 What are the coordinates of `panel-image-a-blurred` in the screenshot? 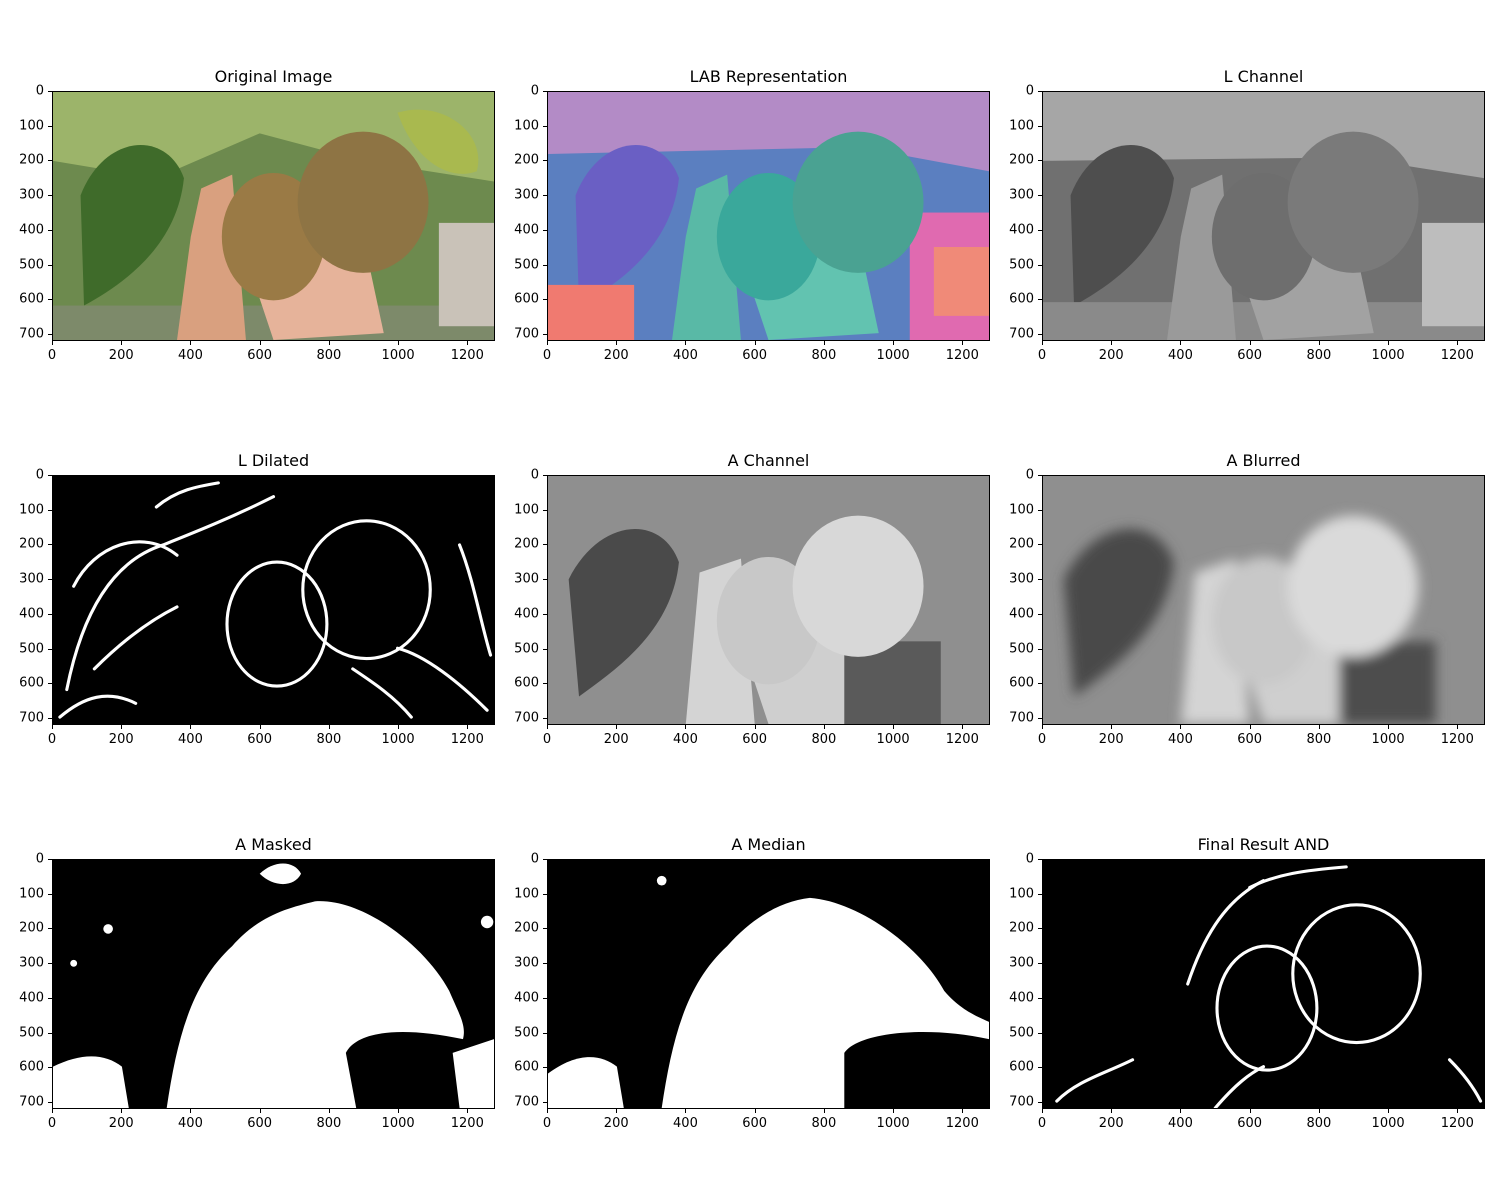 It's located at (1263, 600).